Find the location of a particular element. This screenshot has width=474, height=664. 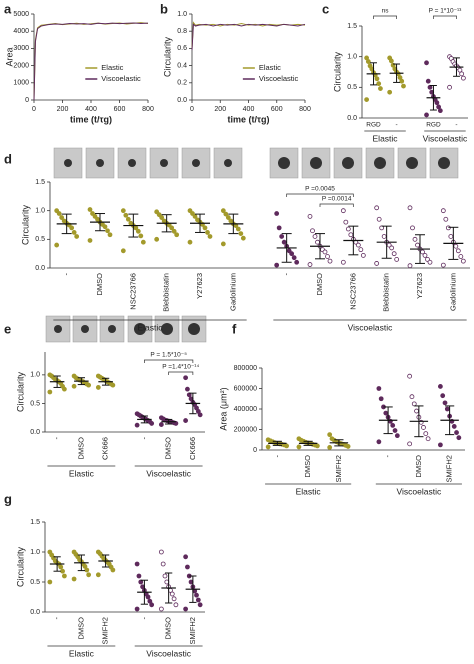

x-tick-label: 0 is located at coordinates (192, 109).